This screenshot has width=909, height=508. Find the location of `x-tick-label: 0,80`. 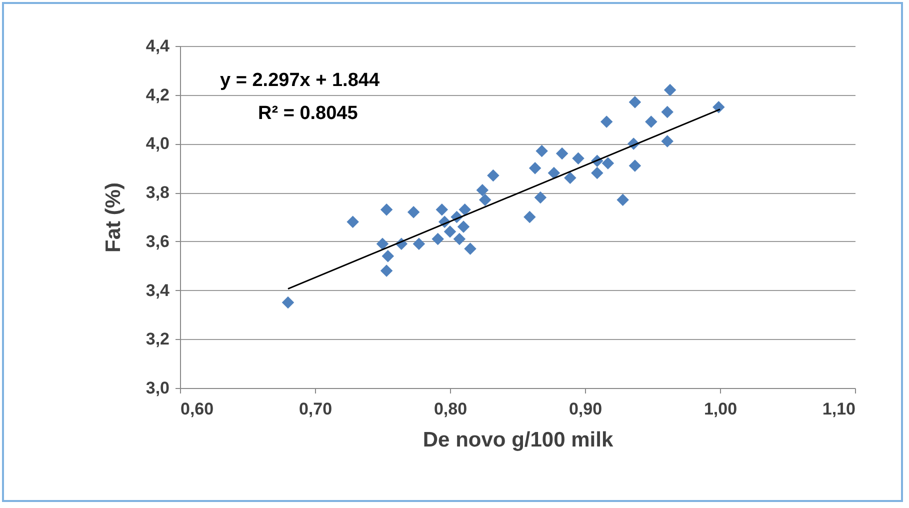

x-tick-label: 0,80 is located at coordinates (451, 409).